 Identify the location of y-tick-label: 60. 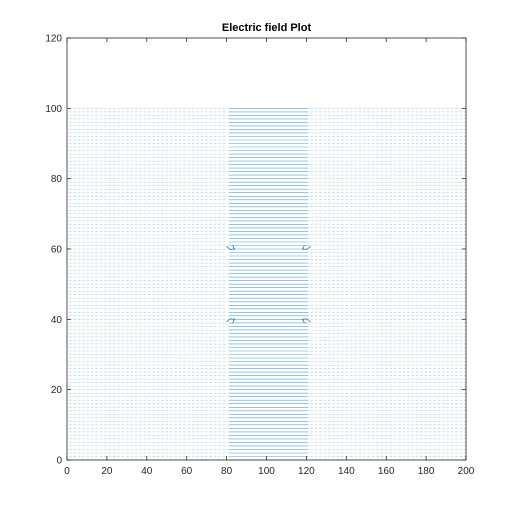
(57, 250).